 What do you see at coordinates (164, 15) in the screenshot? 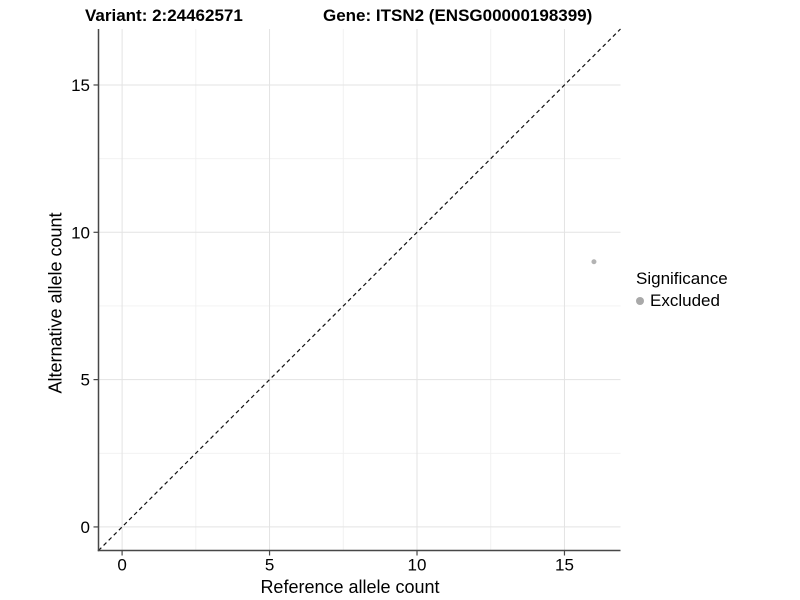
I see `plot-title-variant: Variant: 2:24462571` at bounding box center [164, 15].